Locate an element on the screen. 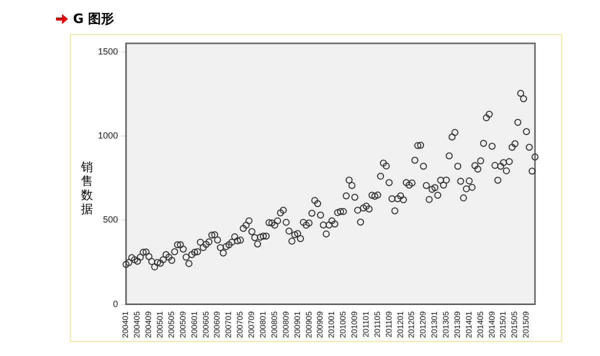 This screenshot has width=600, height=356. y-tick-label: 1500 is located at coordinates (108, 51).